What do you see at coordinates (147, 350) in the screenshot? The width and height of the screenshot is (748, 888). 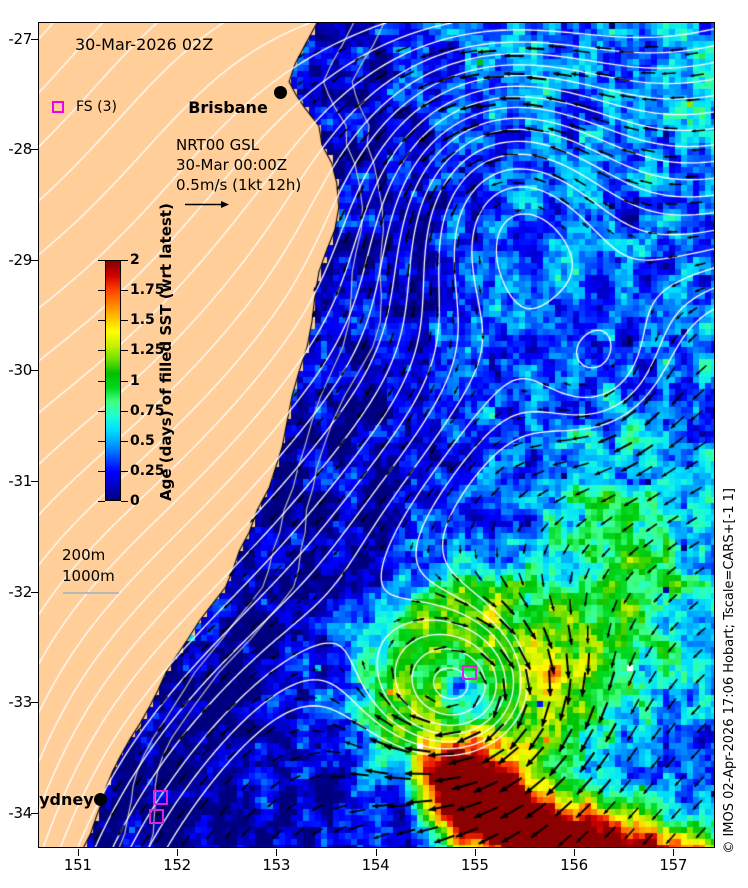 I see `colorbar-tick-label: 1.25` at bounding box center [147, 350].